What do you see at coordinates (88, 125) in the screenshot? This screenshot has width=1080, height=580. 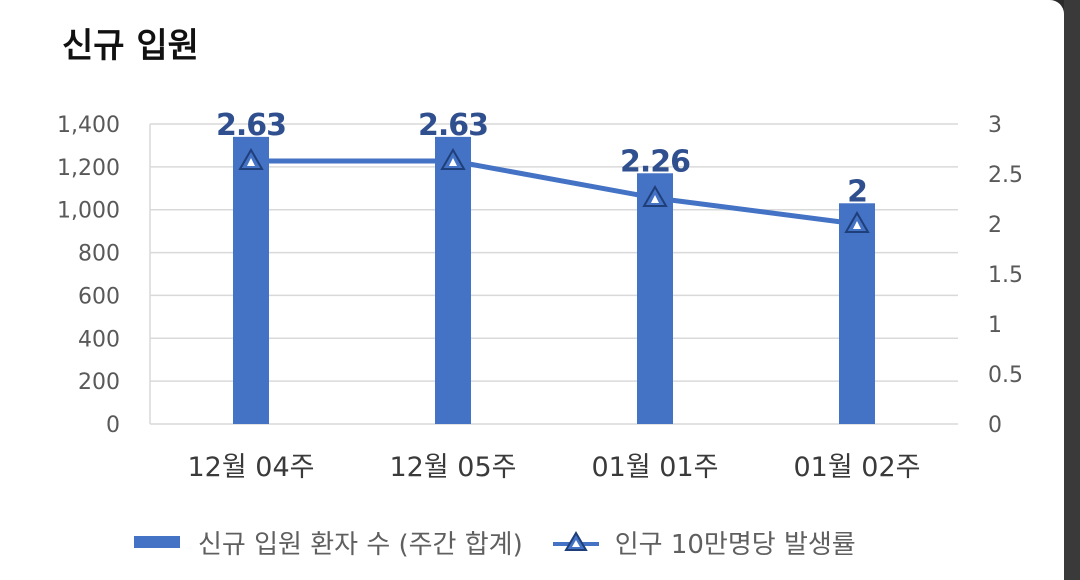 I see `y-left-tick-label: 1,400` at bounding box center [88, 125].